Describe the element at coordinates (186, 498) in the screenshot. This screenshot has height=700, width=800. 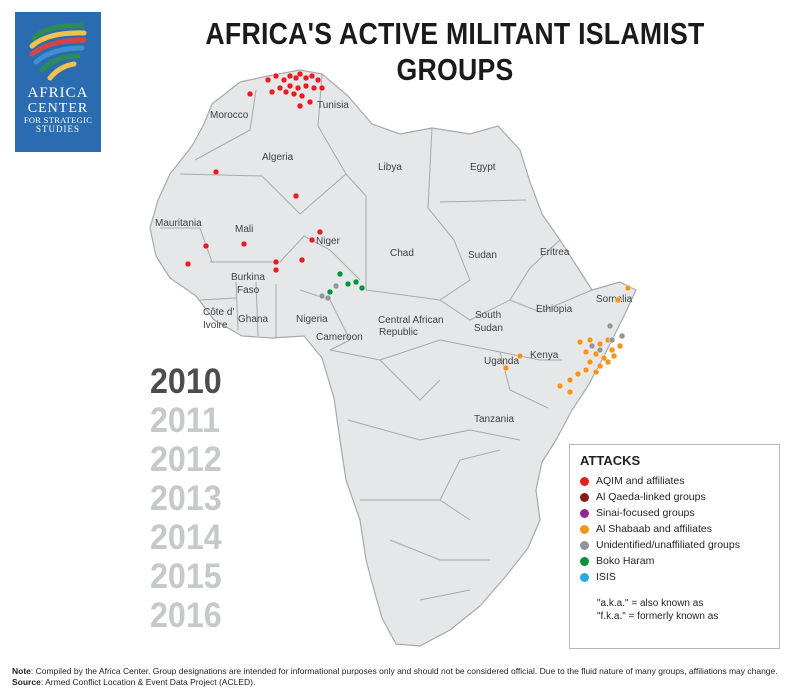
I see `year-2013: 2013` at that location.